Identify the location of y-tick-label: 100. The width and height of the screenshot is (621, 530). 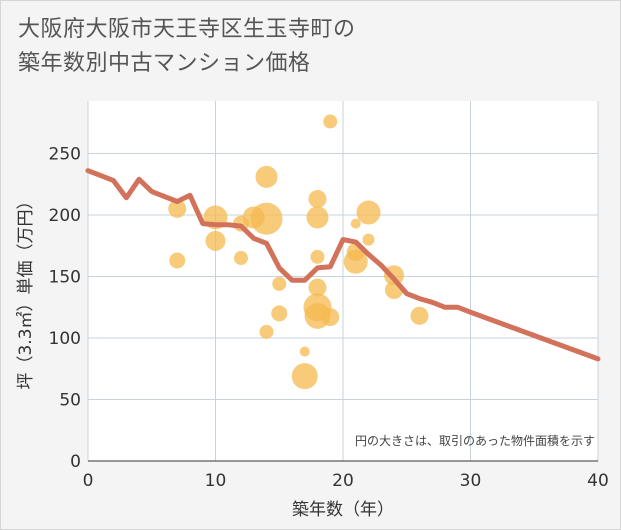
(65, 339).